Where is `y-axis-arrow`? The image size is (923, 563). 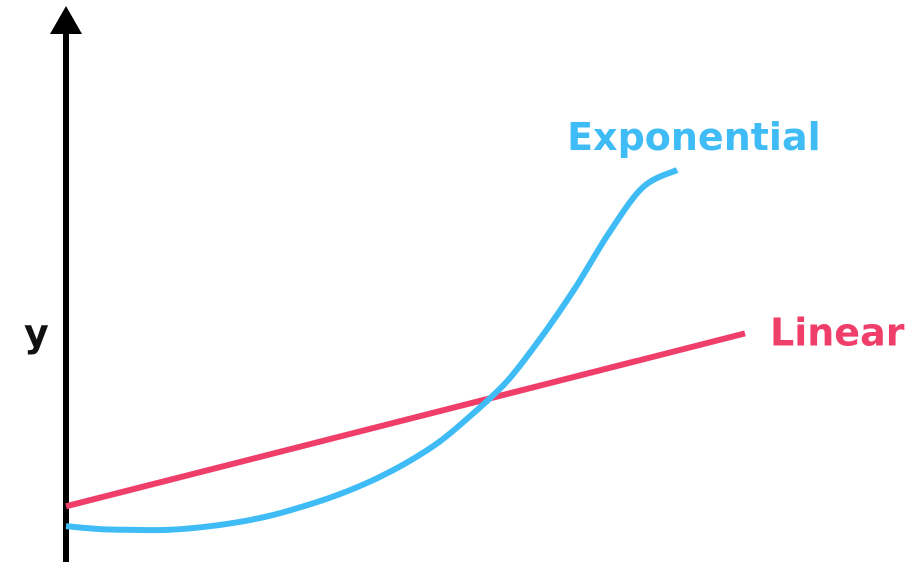
y-axis-arrow is located at coordinates (66, 20).